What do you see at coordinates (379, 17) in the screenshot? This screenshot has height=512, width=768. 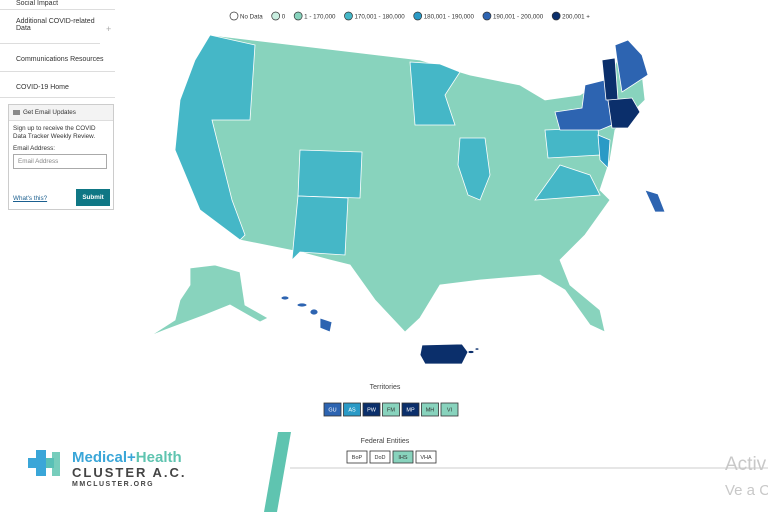 I see `legend-label: 170,001 - 180,000` at bounding box center [379, 17].